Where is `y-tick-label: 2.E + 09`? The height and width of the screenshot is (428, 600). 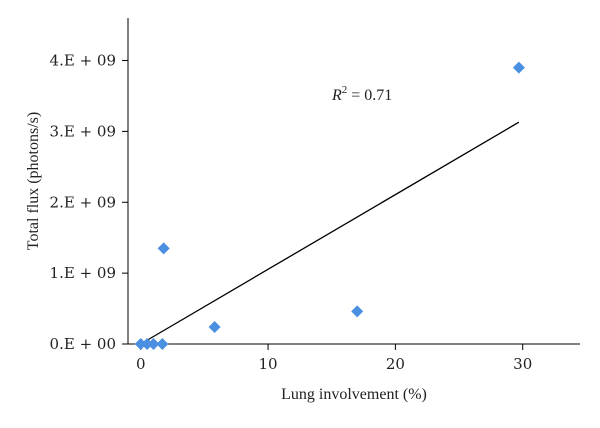 y-tick-label: 2.E + 09 is located at coordinates (83, 202).